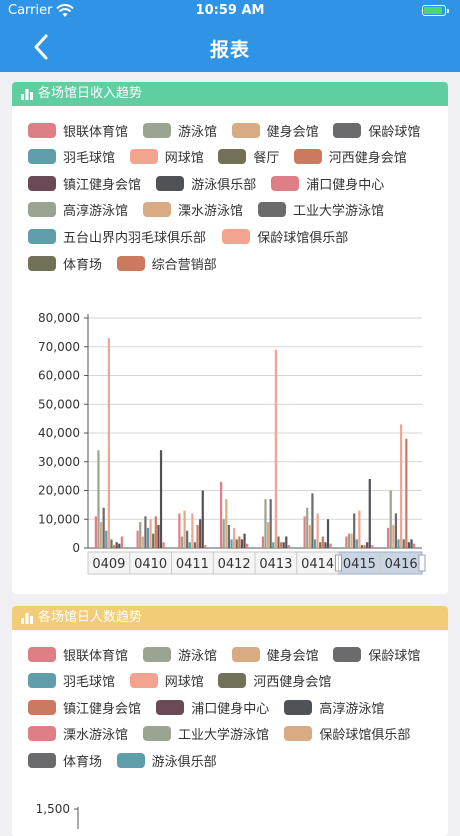 Image resolution: width=460 pixels, height=836 pixels. I want to click on chevron-left-icon, so click(41, 47).